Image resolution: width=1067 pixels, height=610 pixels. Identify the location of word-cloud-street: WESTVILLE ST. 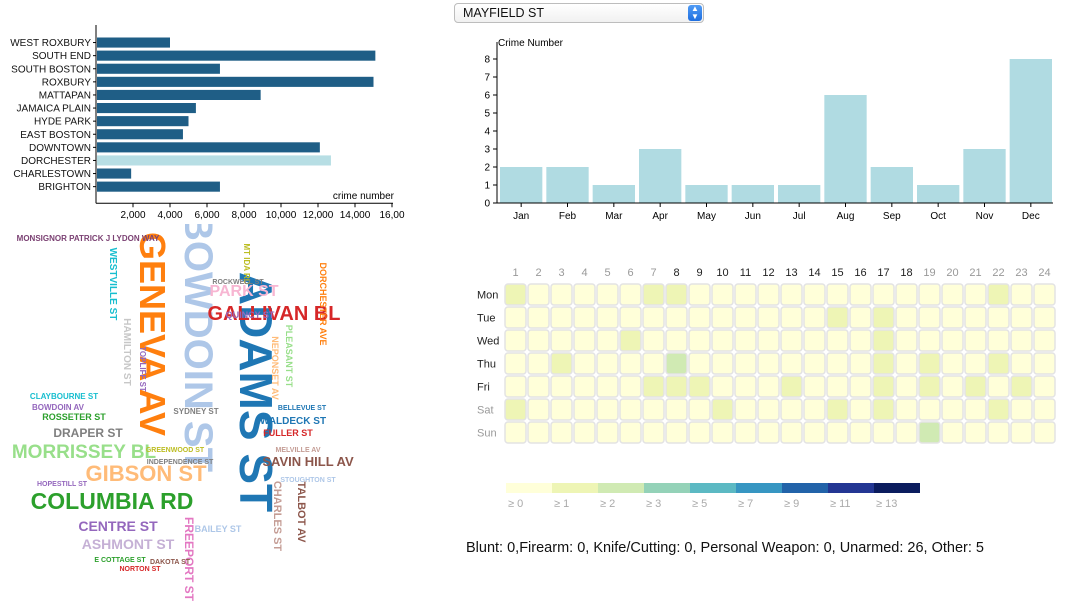
(112, 284).